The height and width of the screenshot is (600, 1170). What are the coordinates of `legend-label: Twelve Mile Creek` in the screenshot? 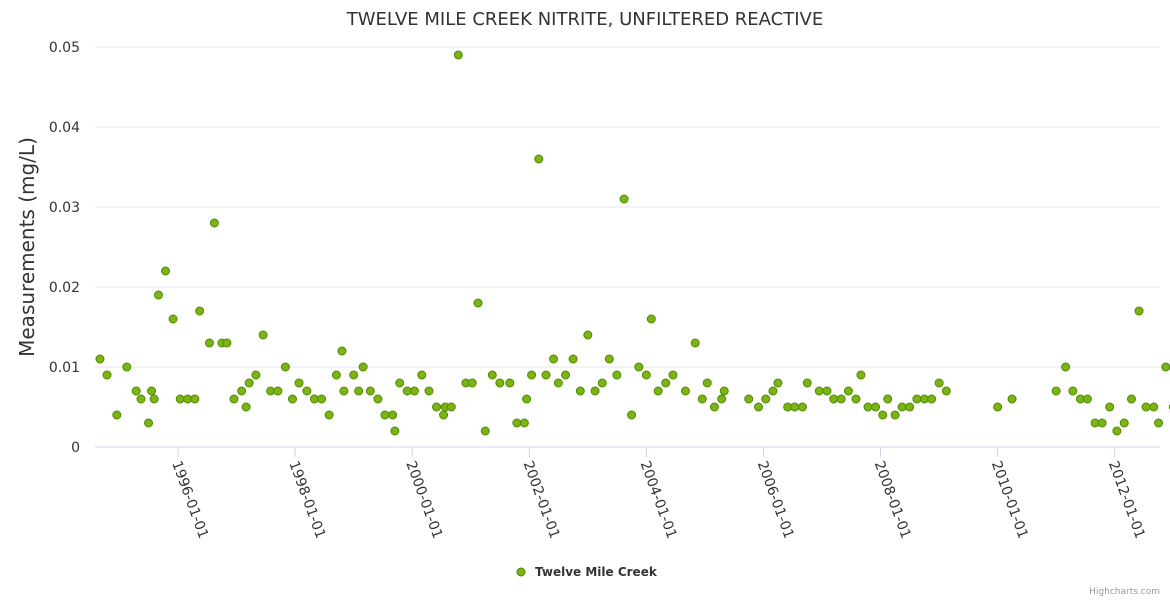 It's located at (596, 572).